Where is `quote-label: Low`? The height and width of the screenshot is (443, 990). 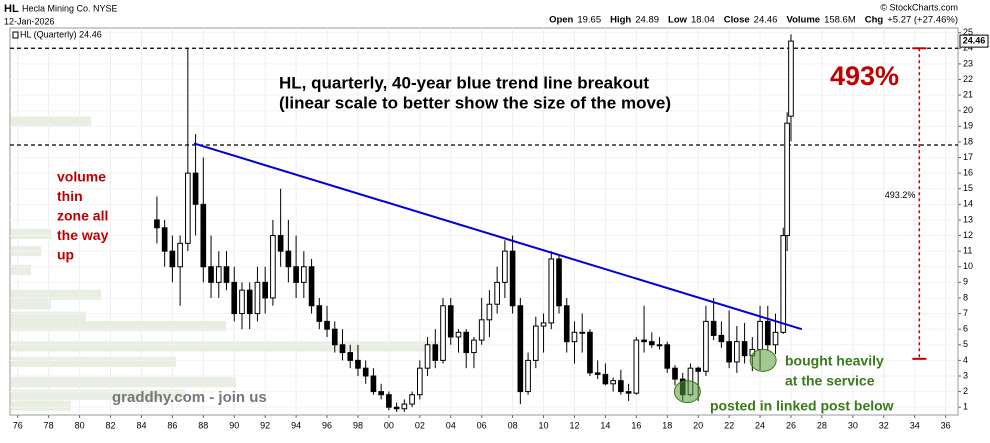 quote-label: Low is located at coordinates (678, 20).